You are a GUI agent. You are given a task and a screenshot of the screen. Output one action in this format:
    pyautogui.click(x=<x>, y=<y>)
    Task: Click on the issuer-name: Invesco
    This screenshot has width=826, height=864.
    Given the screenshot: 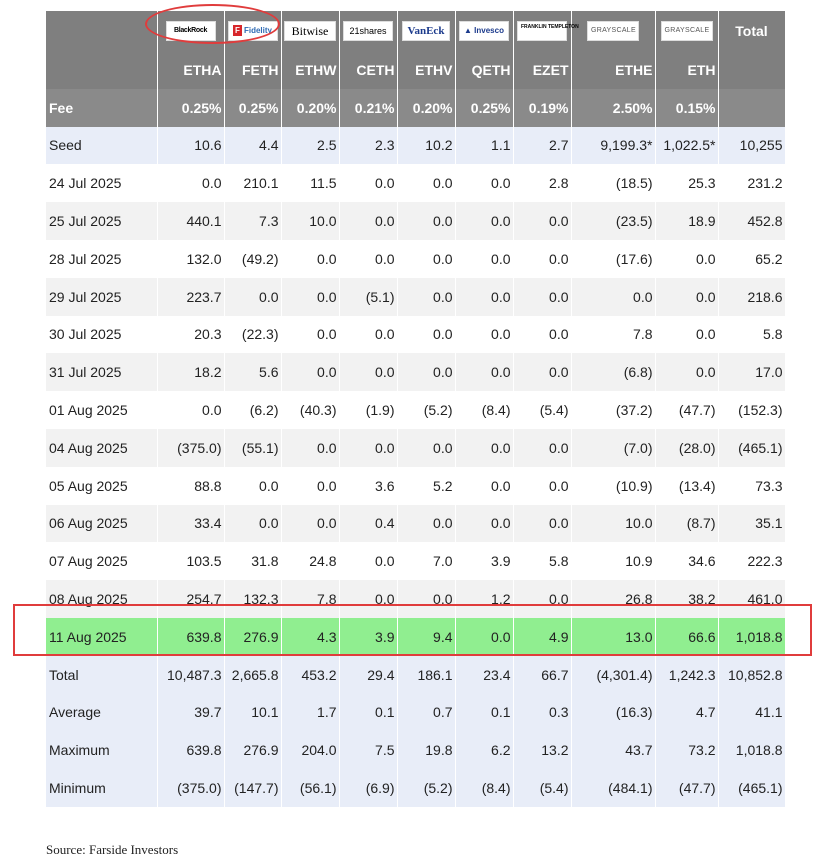 What is the action you would take?
    pyautogui.click(x=489, y=30)
    